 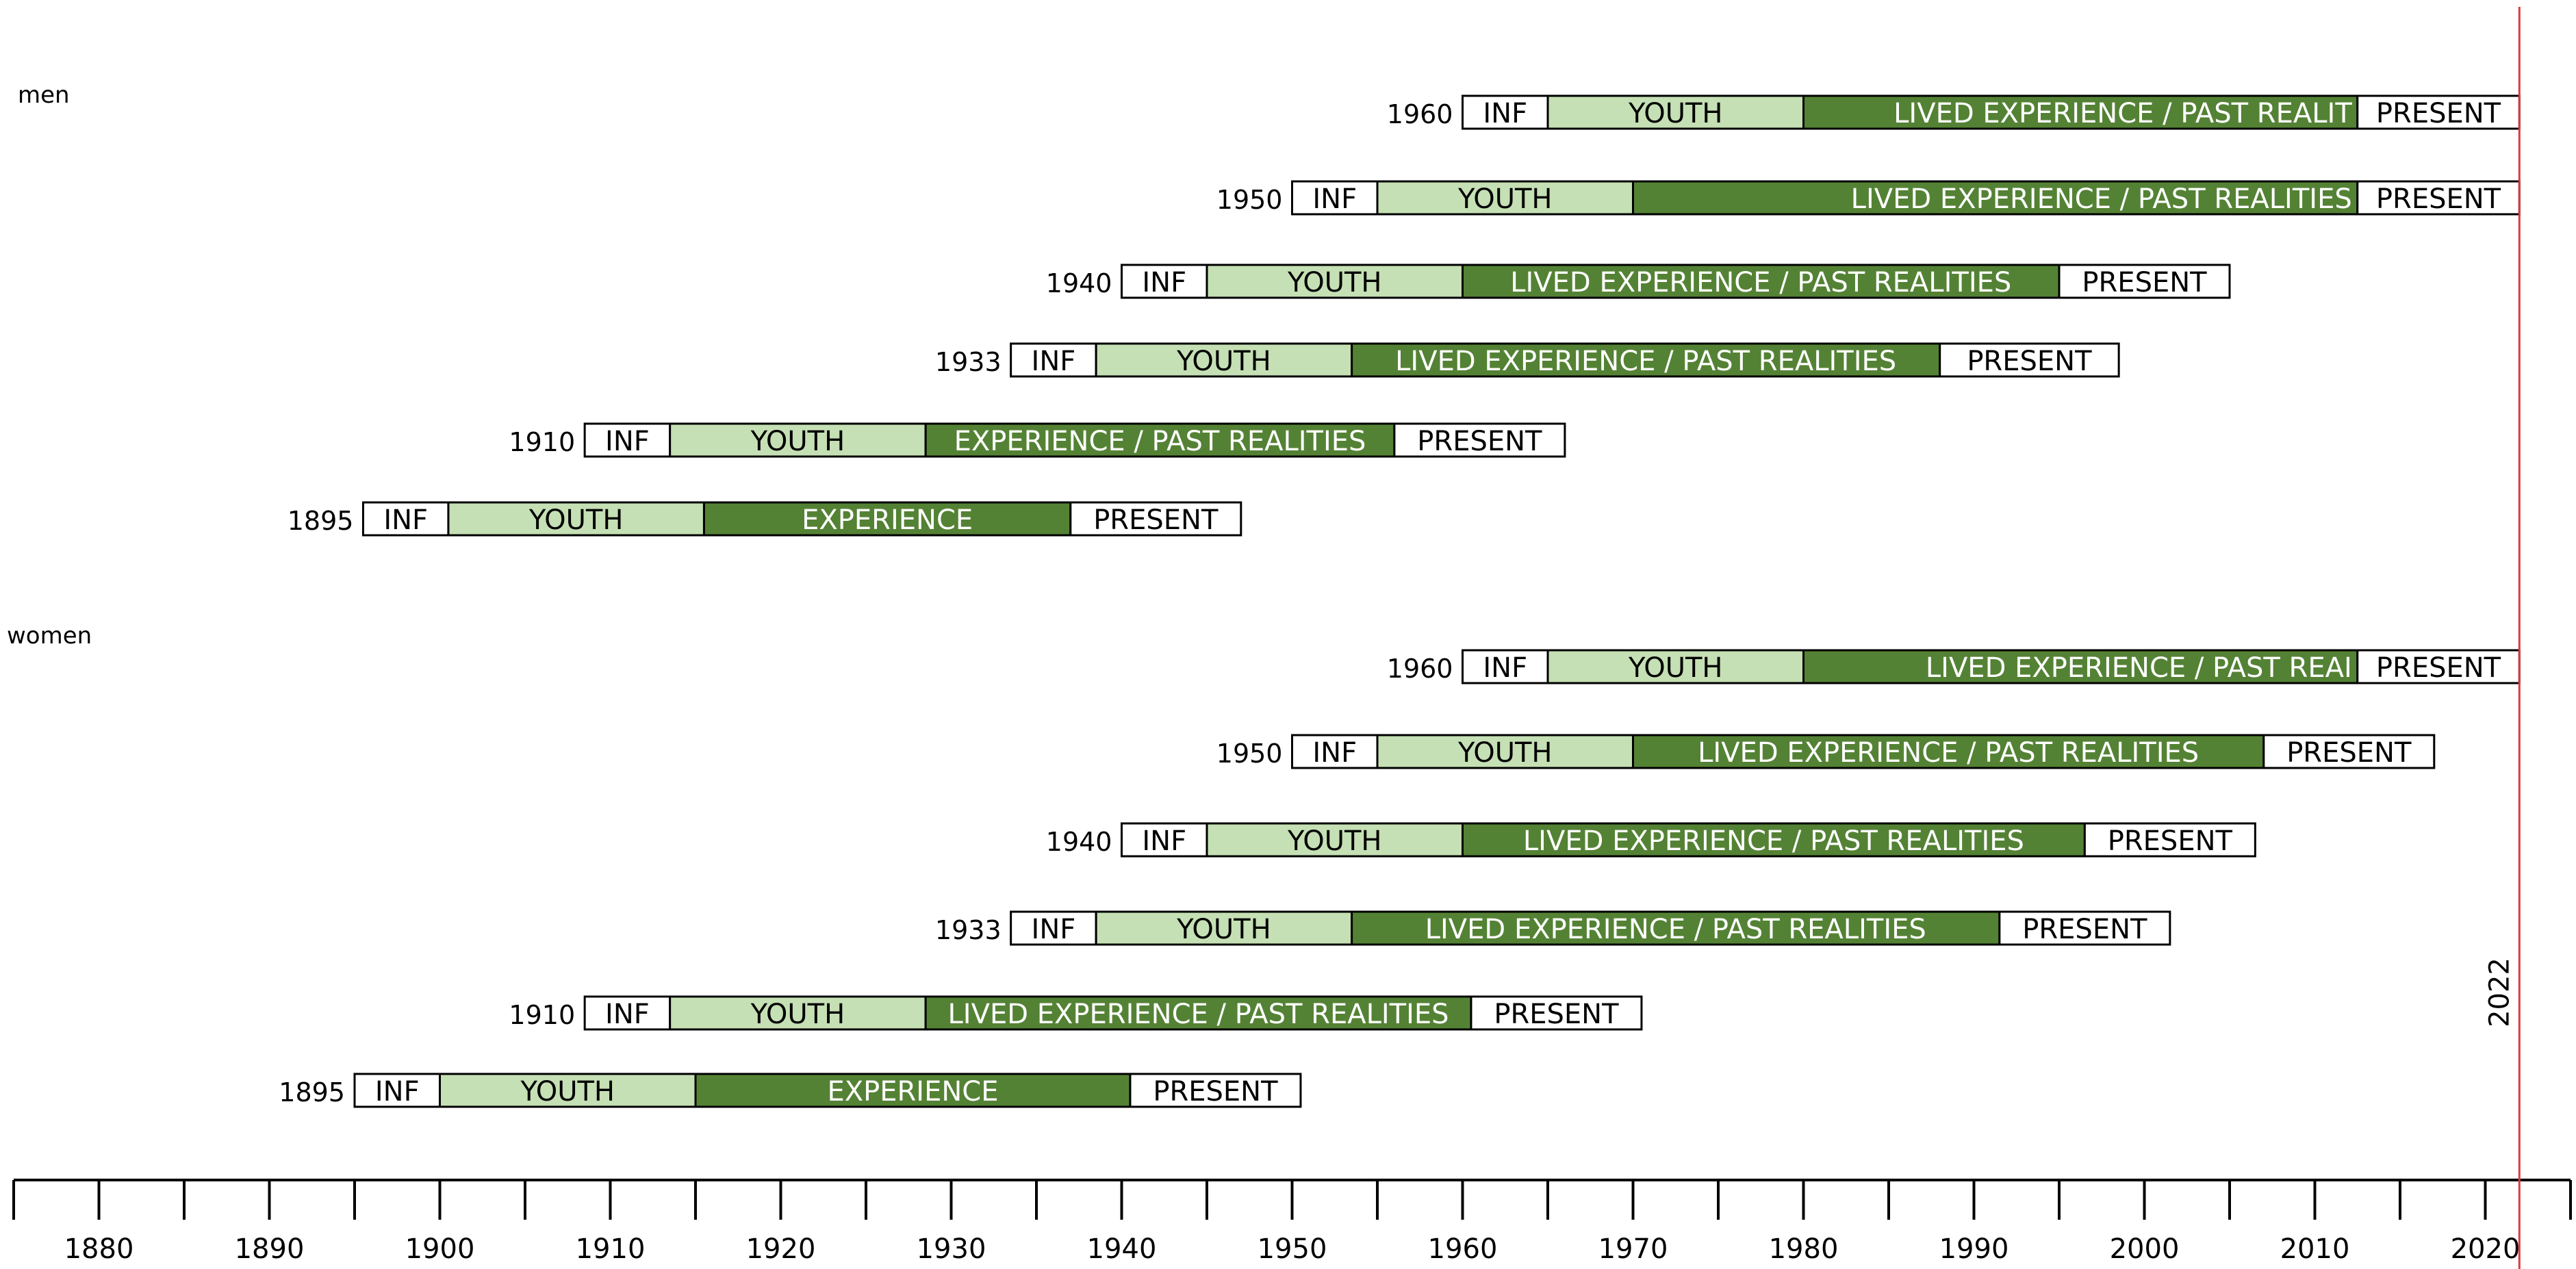 I want to click on birth-year-label: 1895, so click(x=312, y=1092).